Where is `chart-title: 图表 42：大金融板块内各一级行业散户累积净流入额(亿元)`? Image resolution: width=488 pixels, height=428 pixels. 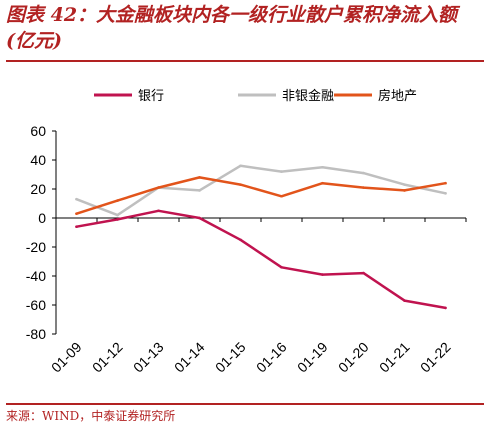 chart-title: 图表 42：大金融板块内各一级行业散户累积净流入额(亿元) is located at coordinates (232, 28).